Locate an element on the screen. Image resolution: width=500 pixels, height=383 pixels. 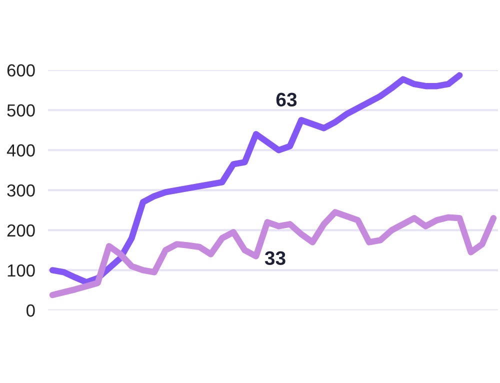
annotation: 63 is located at coordinates (286, 99).